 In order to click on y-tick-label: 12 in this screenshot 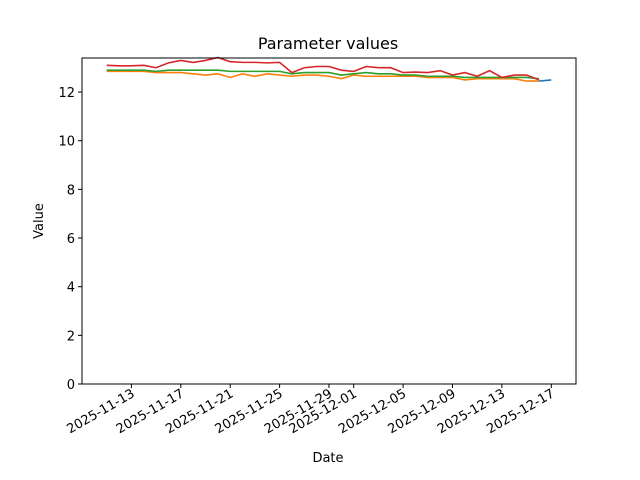, I will do `click(66, 93)`.